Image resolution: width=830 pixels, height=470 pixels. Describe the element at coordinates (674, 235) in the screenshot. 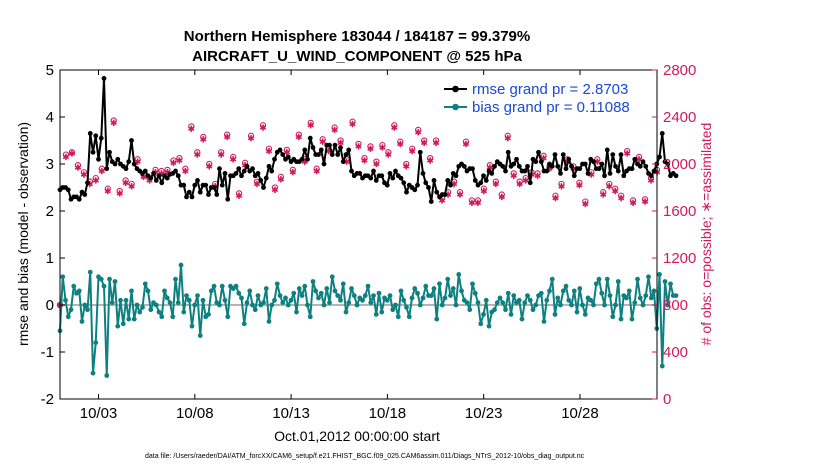

I see `y-axis-right: 0 400 800 1200 1600 2000 2400 2800` at that location.